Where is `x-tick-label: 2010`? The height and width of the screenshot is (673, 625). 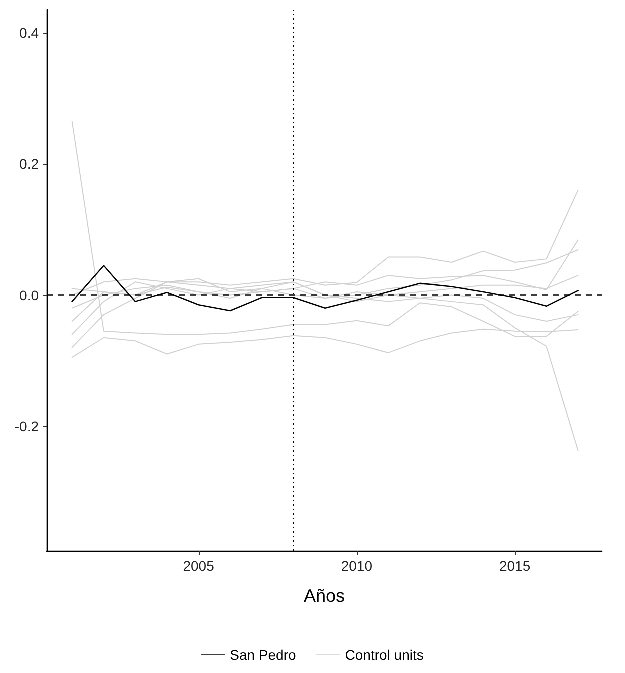 x-tick-label: 2010 is located at coordinates (357, 566).